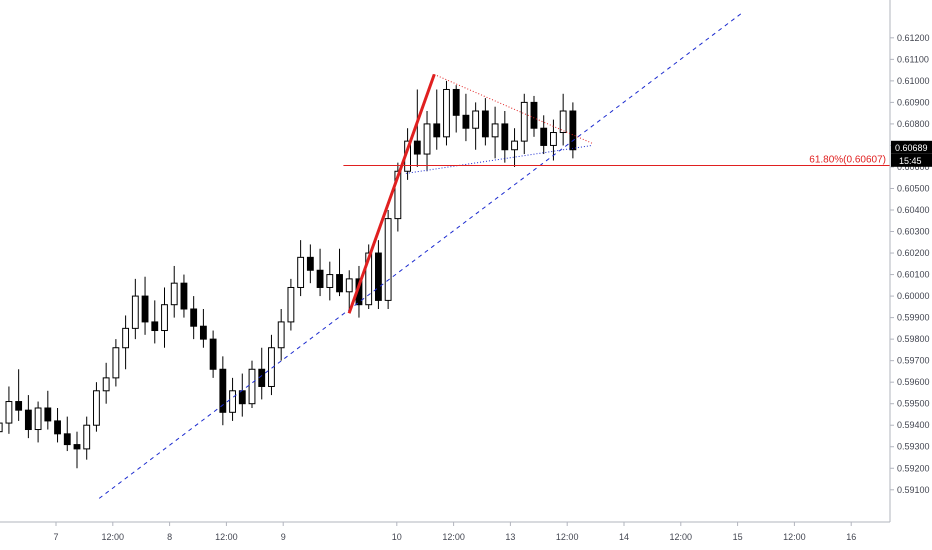 Image resolution: width=932 pixels, height=550 pixels. Describe the element at coordinates (913, 253) in the screenshot. I see `y-tick-label: 0.60200` at that location.